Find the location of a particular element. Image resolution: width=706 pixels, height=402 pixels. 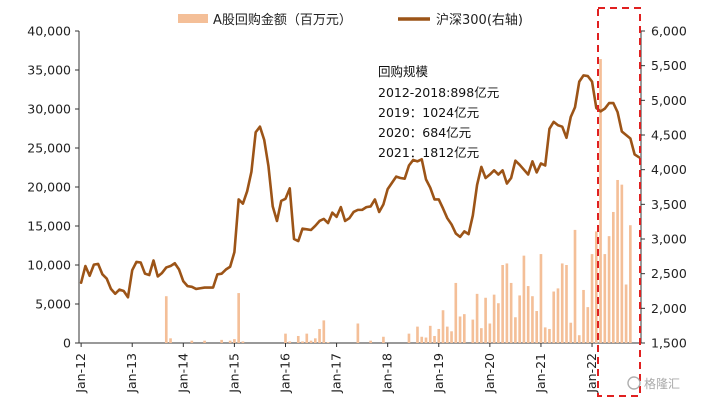

right-tick-label: 2,500 is located at coordinates (669, 273).